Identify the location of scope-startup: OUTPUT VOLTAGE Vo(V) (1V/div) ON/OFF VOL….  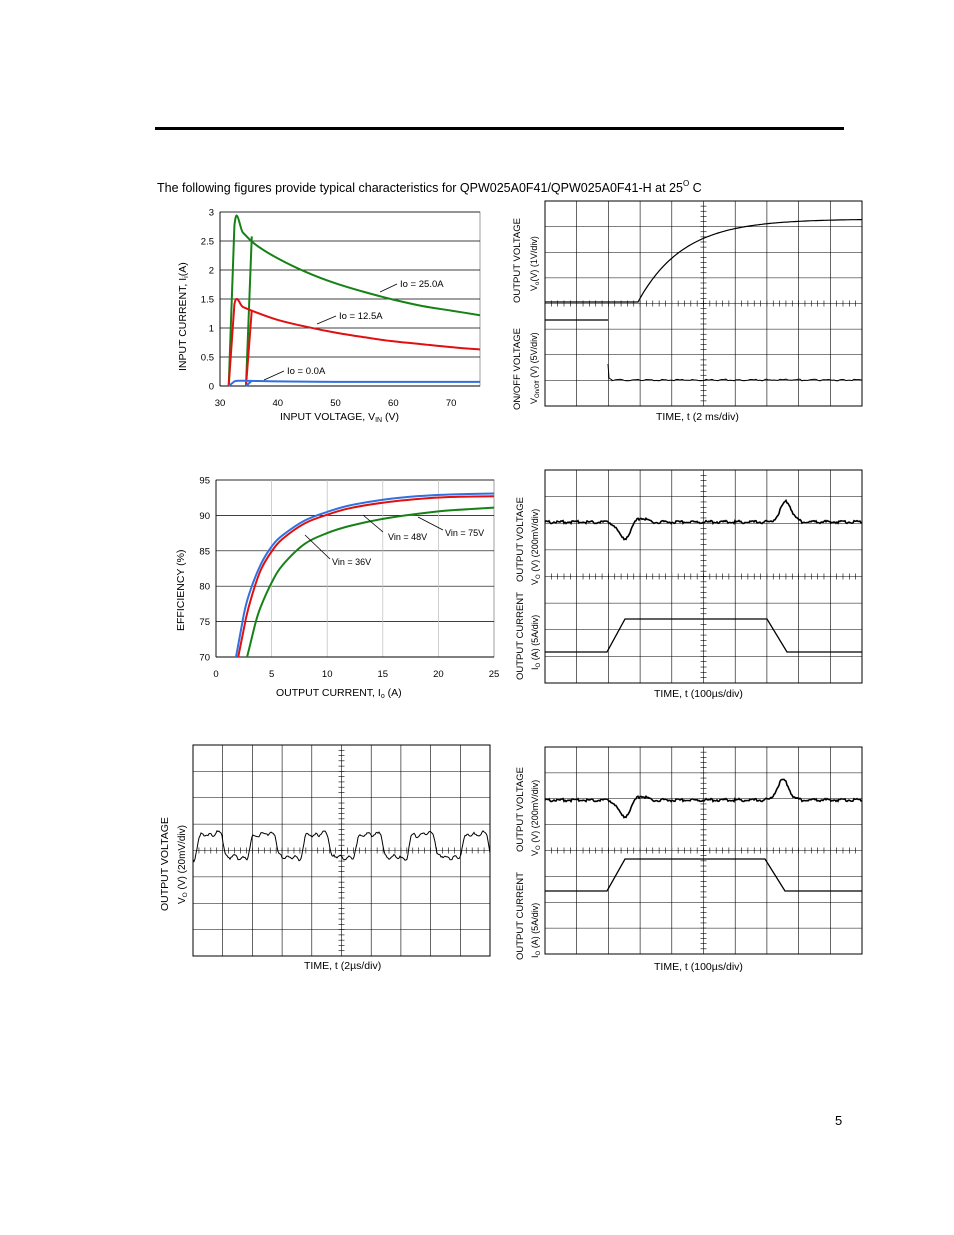
(687, 311).